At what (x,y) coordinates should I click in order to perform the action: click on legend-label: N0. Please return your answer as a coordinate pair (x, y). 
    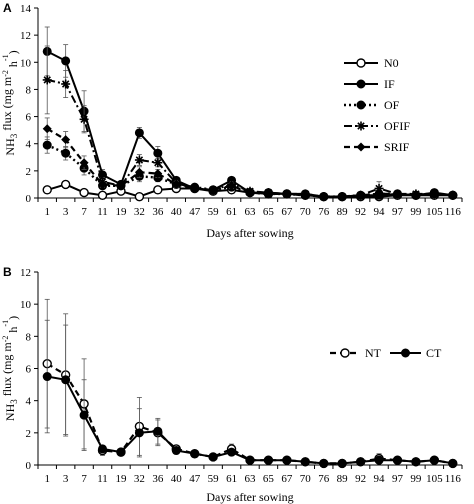
    Looking at the image, I should click on (391, 63).